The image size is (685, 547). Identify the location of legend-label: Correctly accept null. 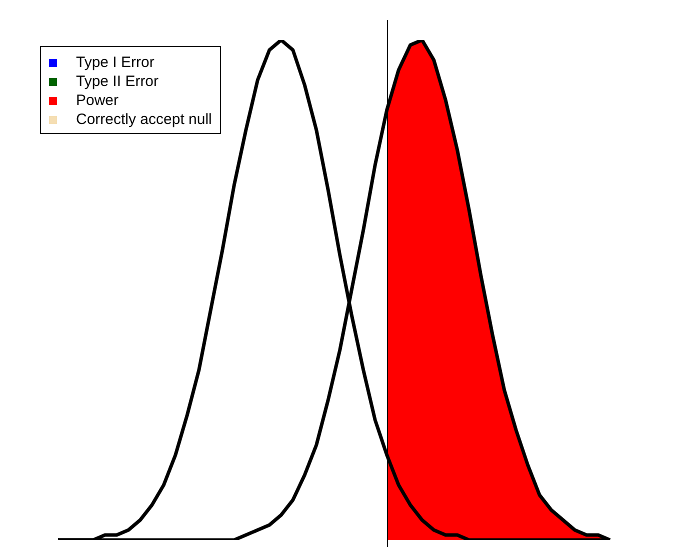
(144, 119).